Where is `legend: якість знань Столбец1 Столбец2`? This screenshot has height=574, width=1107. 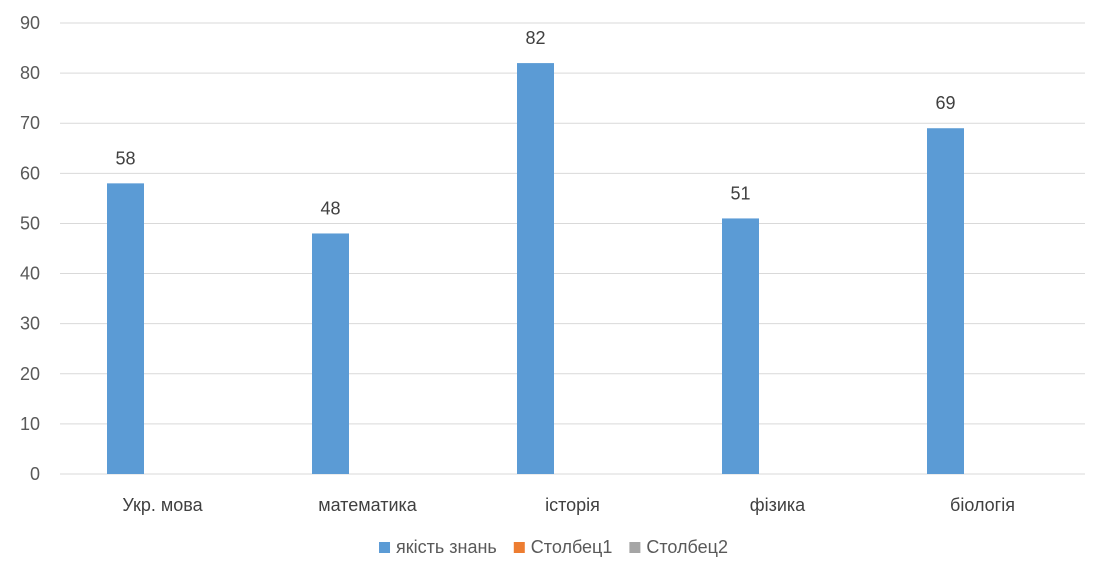
legend: якість знань Столбец1 Столбец2 is located at coordinates (553, 547).